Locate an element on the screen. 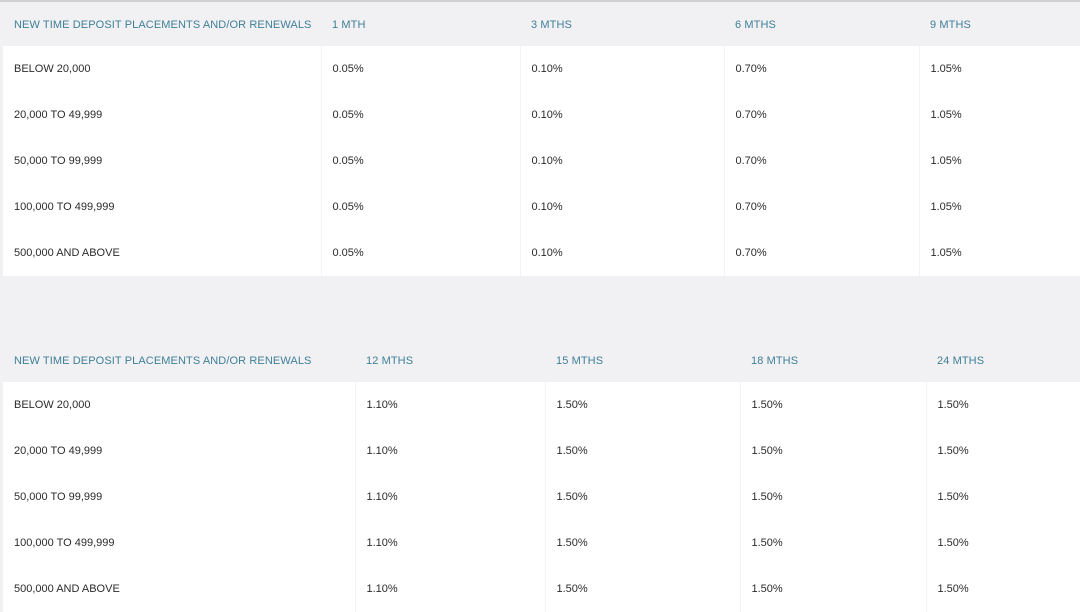  column-header-15-mths: 15 MTHS is located at coordinates (580, 360).